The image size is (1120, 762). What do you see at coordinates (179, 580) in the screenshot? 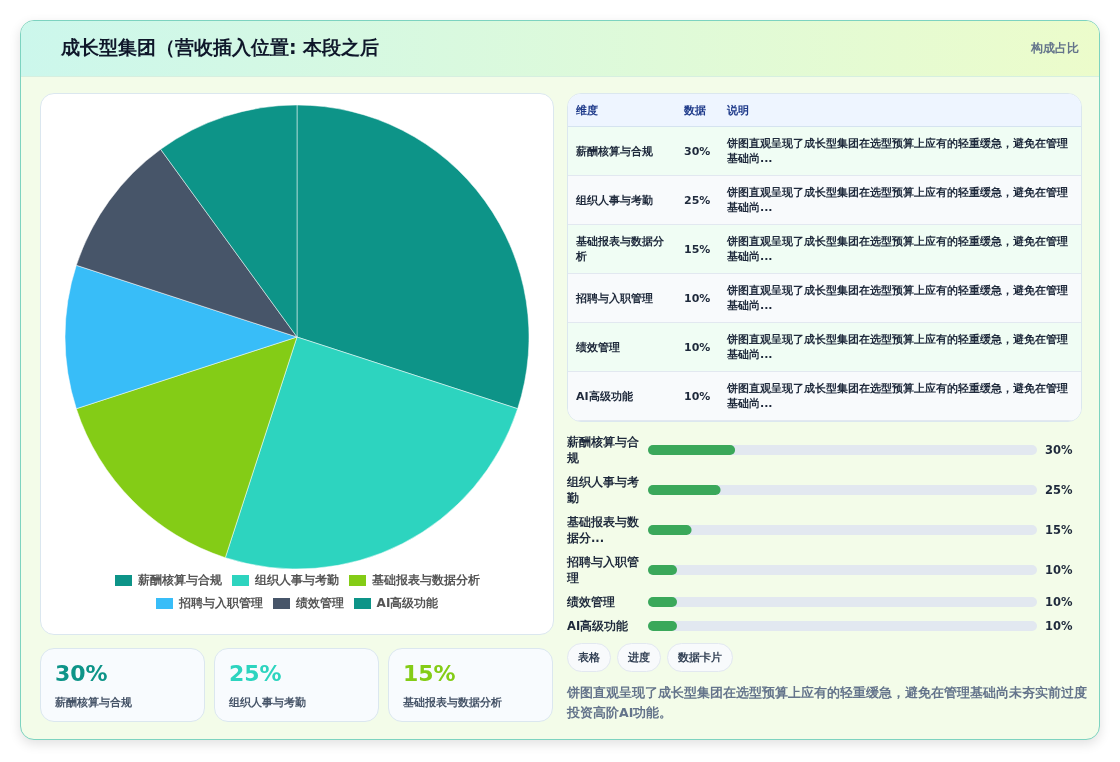
I see `legend-label: 薪酬核算与合规` at bounding box center [179, 580].